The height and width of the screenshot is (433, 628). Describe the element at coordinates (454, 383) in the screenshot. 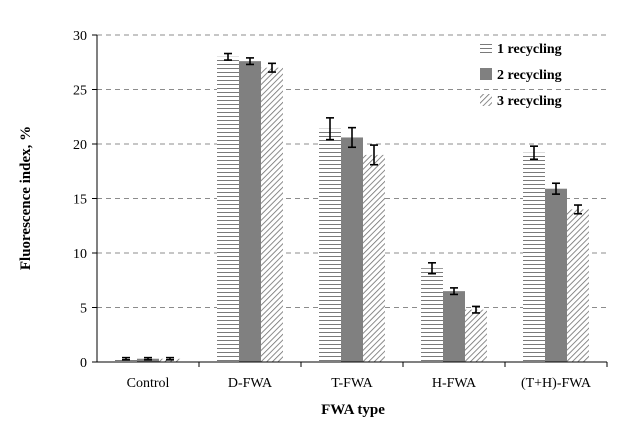

I see `x-tick-label: H-FWA` at that location.